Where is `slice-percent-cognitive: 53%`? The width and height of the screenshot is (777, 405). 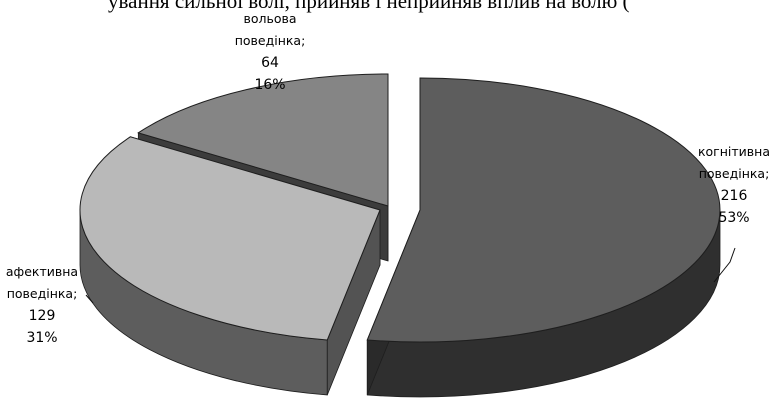 slice-percent-cognitive: 53% is located at coordinates (734, 218).